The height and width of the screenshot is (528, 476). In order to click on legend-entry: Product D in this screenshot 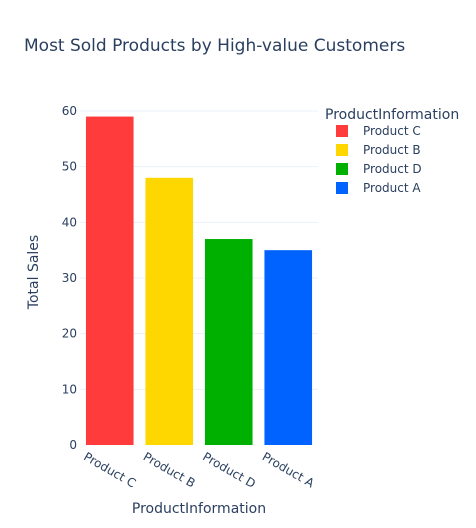, I will do `click(392, 169)`.